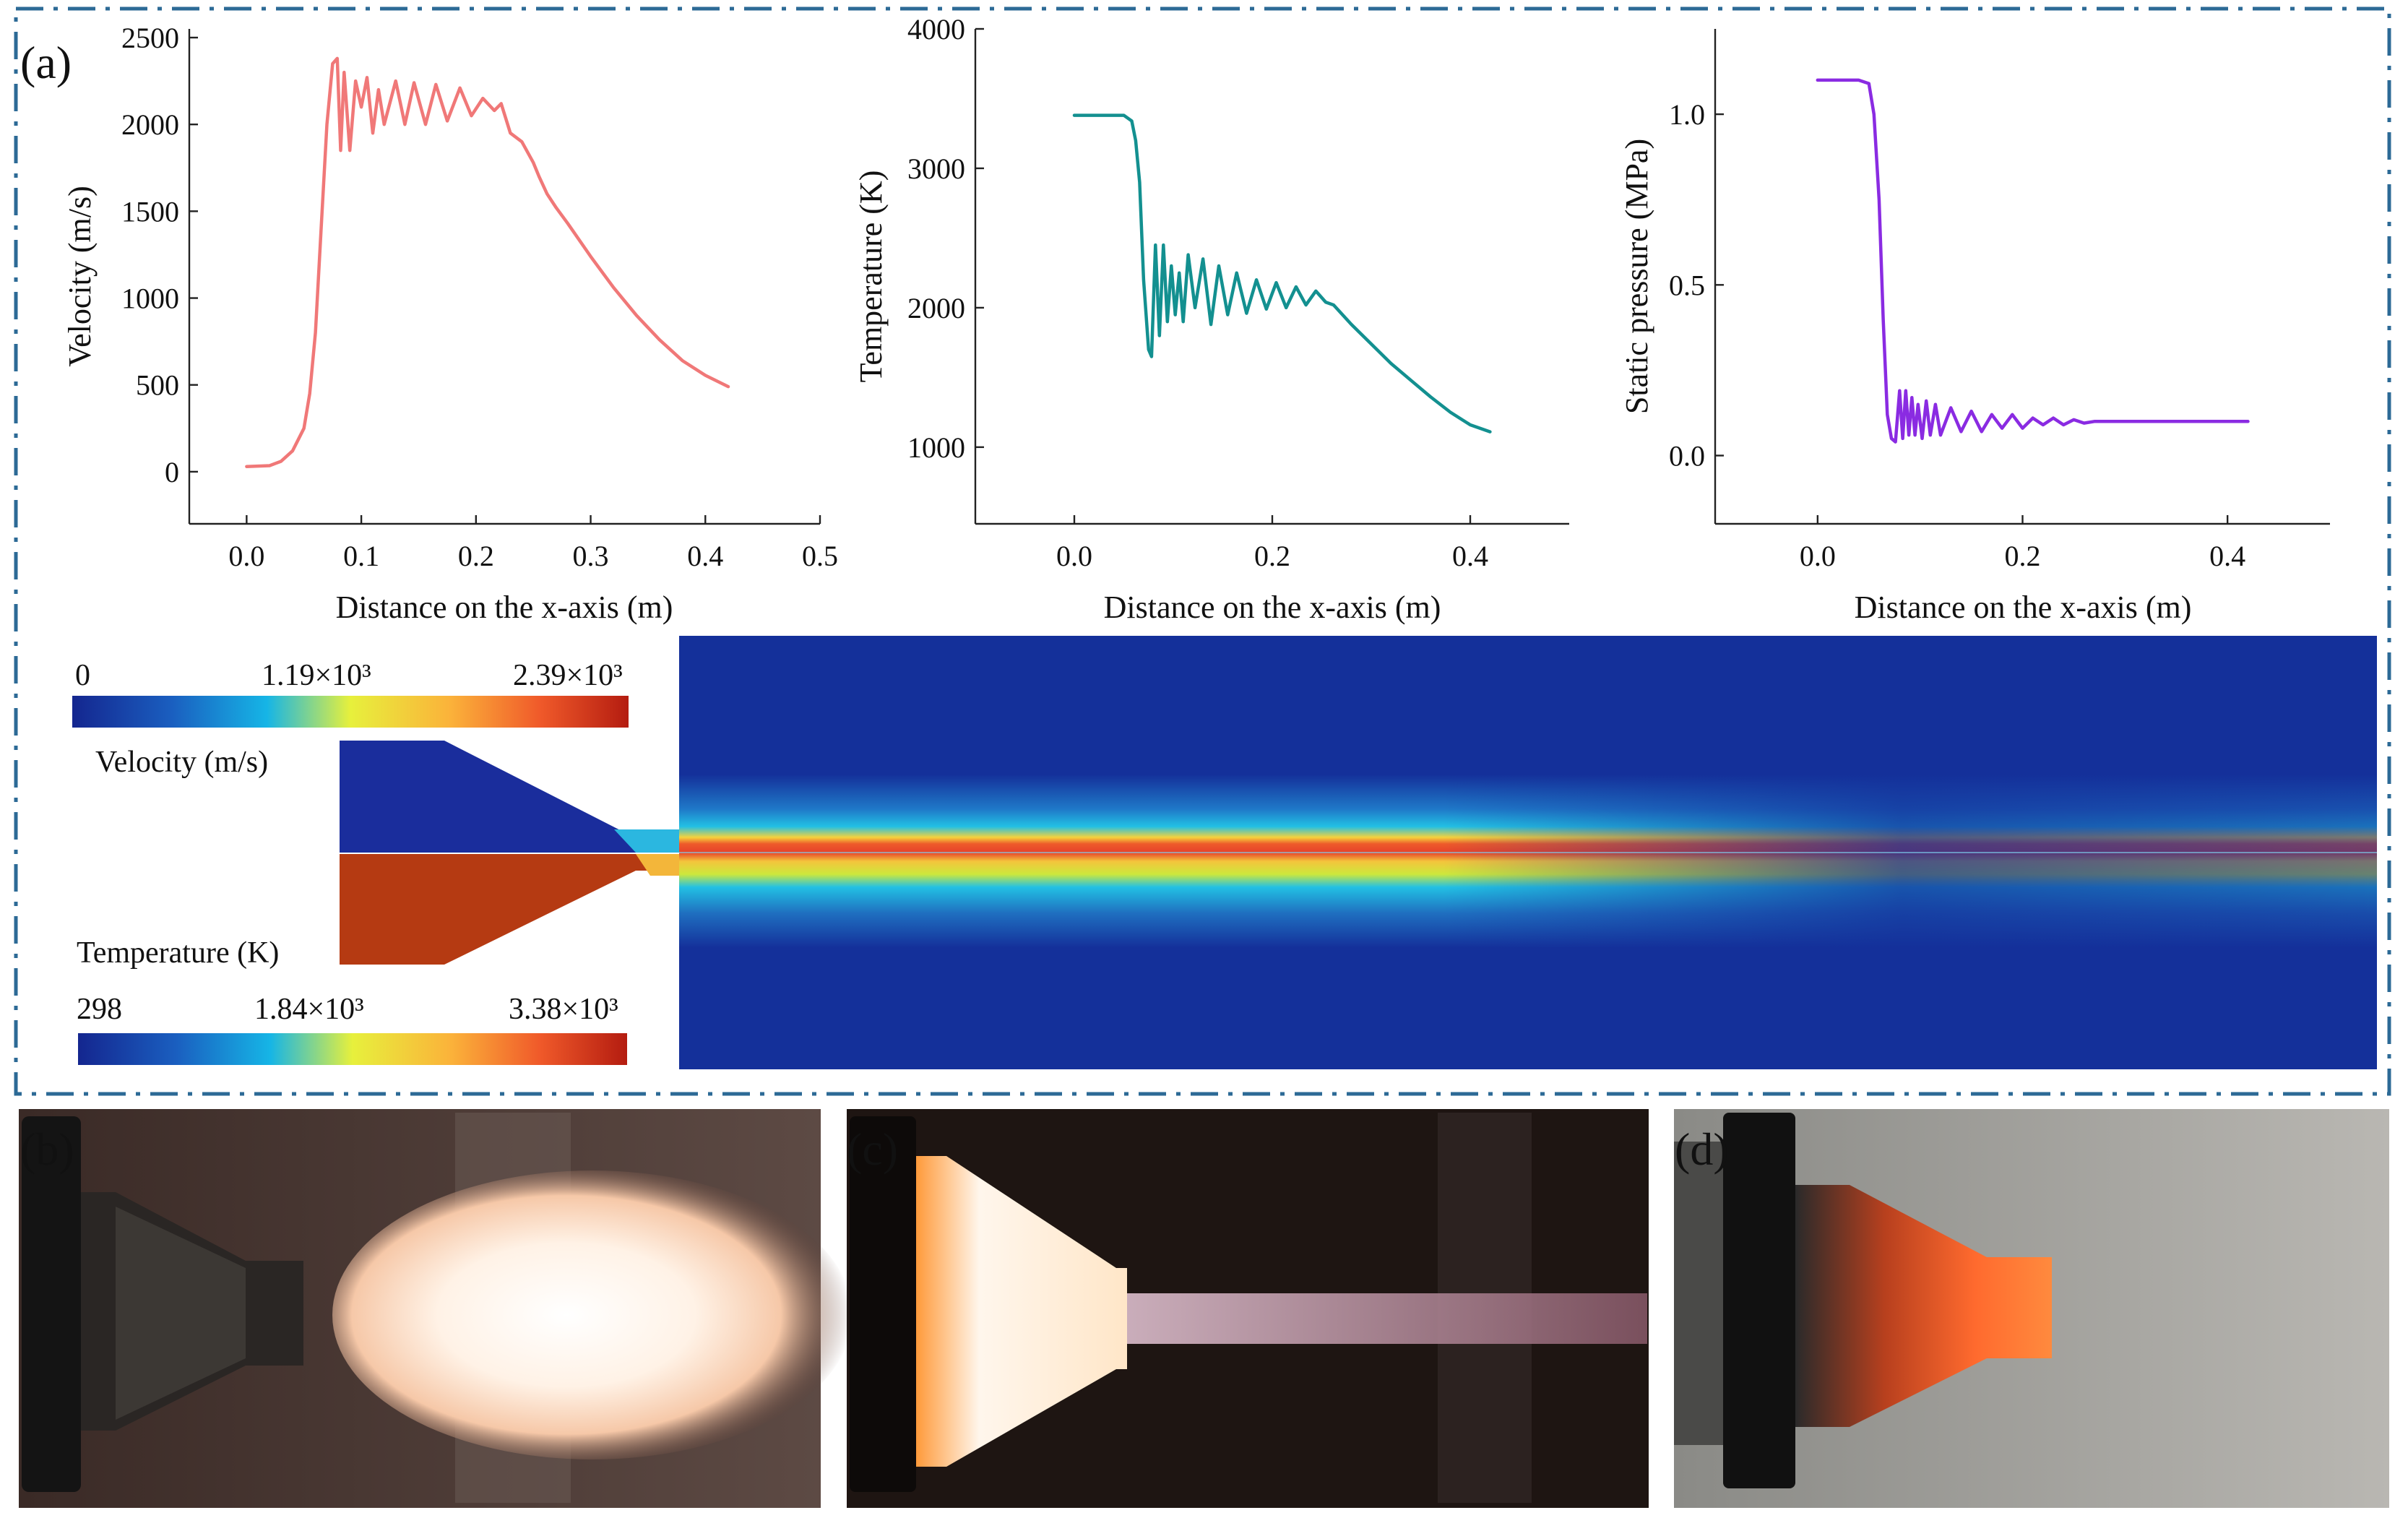 Image resolution: width=2408 pixels, height=1531 pixels. Describe the element at coordinates (80, 276) in the screenshot. I see `velocity-ylabel: Velocity (m/s)` at that location.